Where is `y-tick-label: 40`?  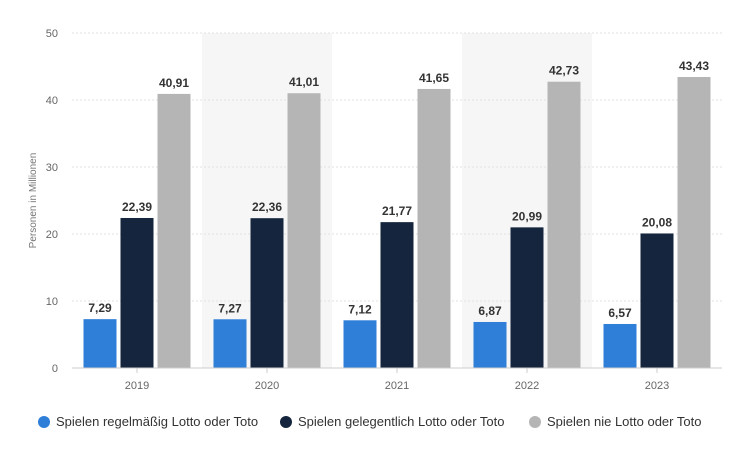
y-tick-label: 40 is located at coordinates (52, 101).